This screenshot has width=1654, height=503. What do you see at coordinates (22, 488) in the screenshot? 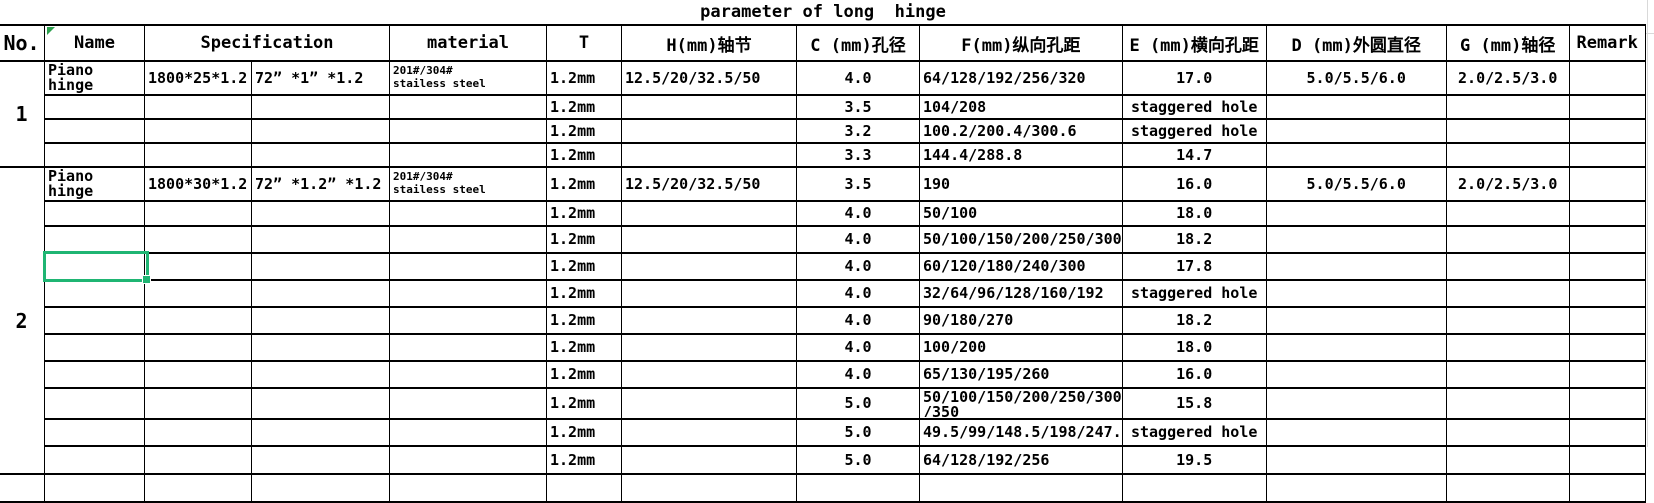
I see `cell-no` at bounding box center [22, 488].